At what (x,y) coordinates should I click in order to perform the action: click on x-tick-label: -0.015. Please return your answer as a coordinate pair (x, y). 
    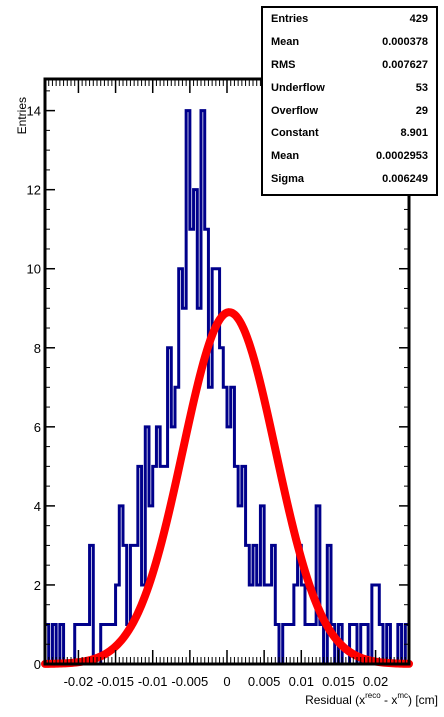
    Looking at the image, I should click on (115, 681).